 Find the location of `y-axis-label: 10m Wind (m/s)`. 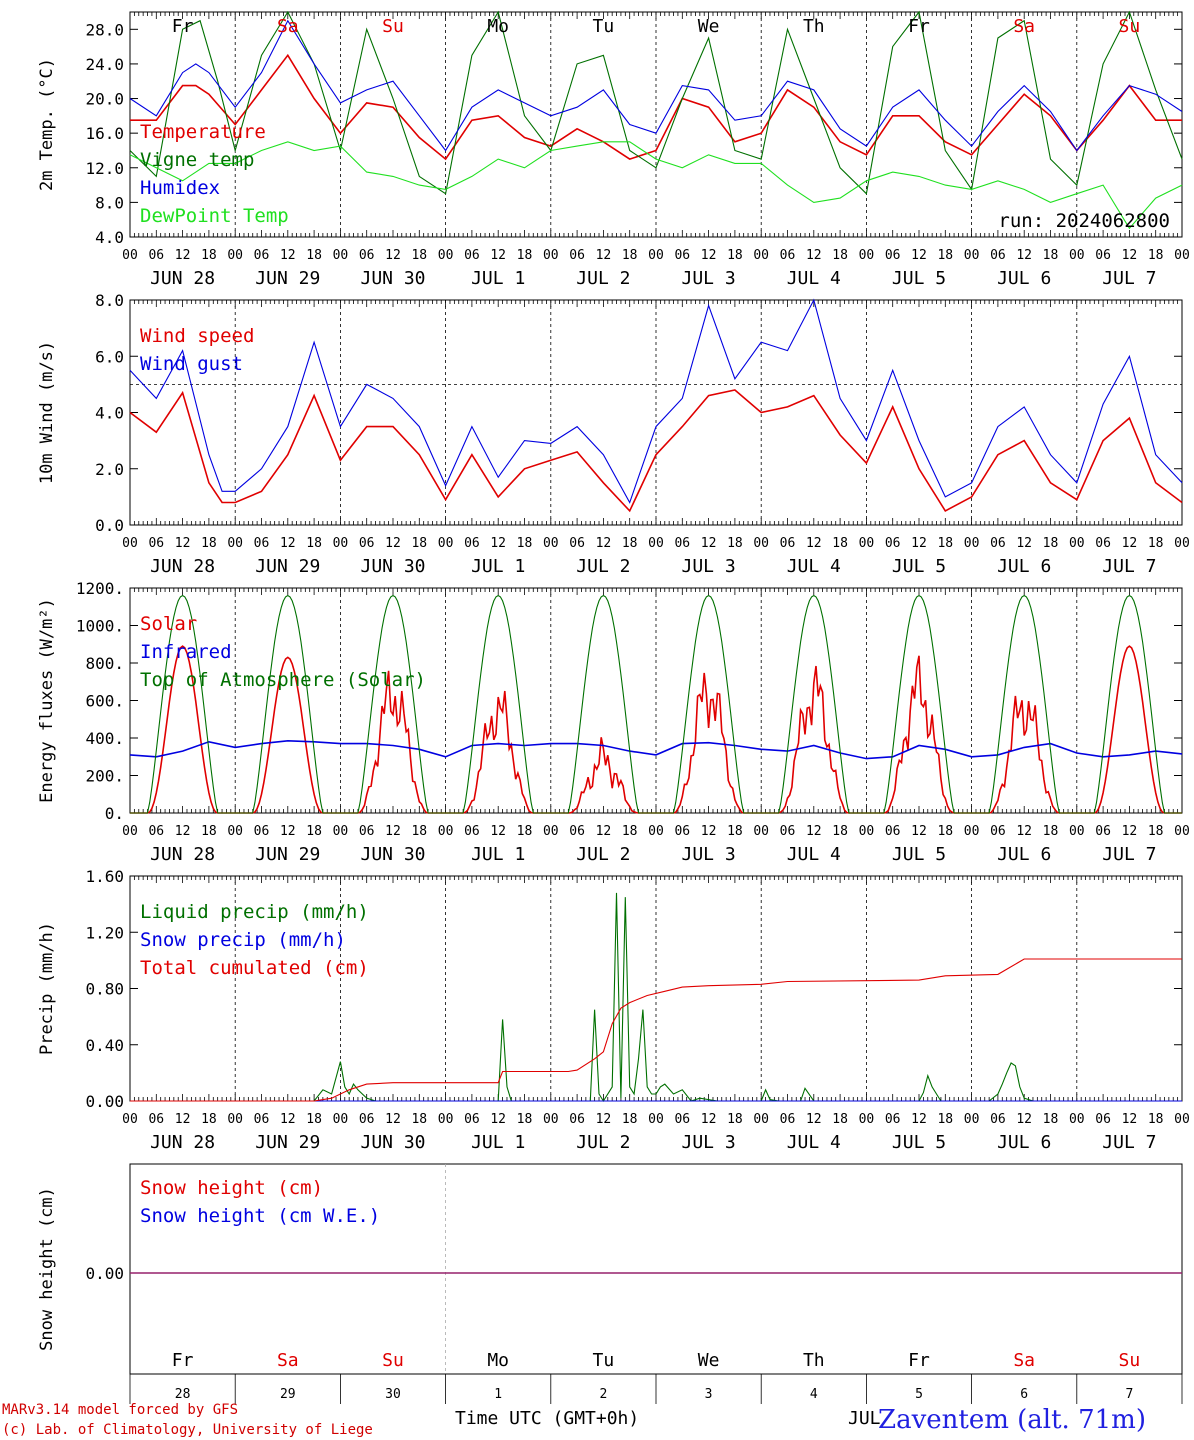

y-axis-label: 10m Wind (m/s) is located at coordinates (47, 412).